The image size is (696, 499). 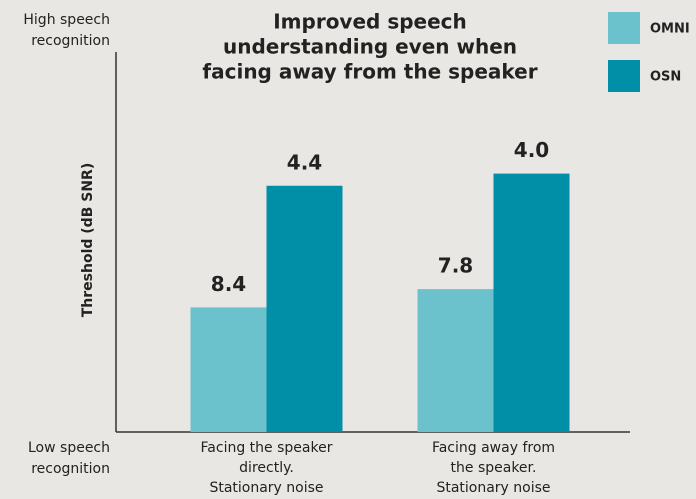 I want to click on legend-label: OMNI, so click(x=670, y=29).